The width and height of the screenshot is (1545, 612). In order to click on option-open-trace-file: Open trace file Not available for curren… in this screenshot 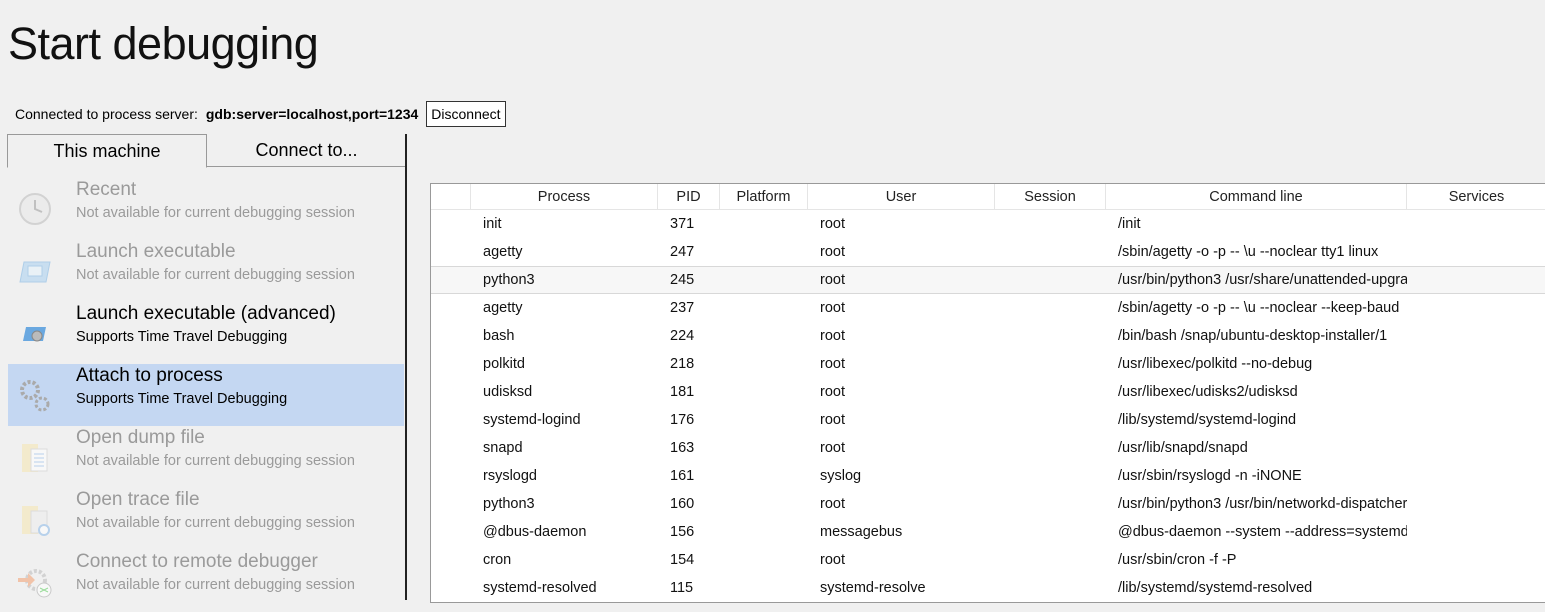, I will do `click(206, 519)`.